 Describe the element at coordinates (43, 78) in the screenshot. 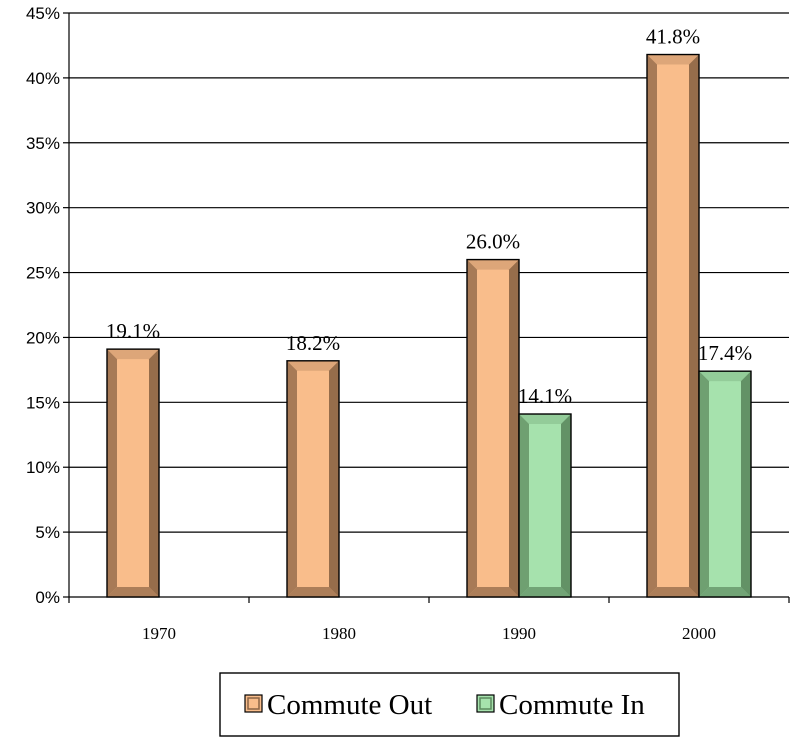

I see `y-tick-label: 40%` at that location.